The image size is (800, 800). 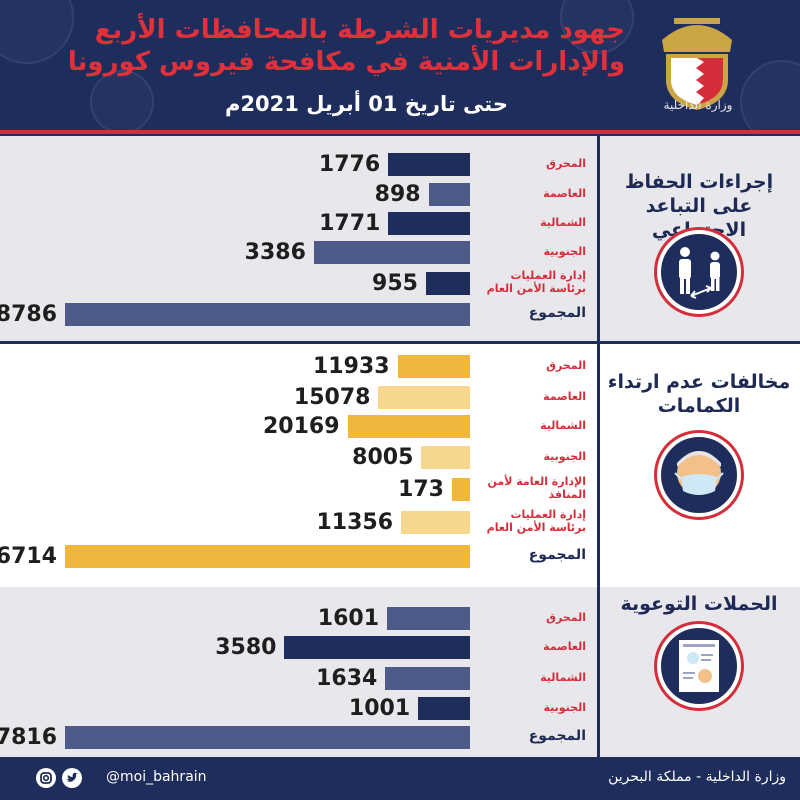 What do you see at coordinates (699, 394) in the screenshot?
I see `section-title-mask-violations: مخالفات عدم ارتداء الكمامات` at bounding box center [699, 394].